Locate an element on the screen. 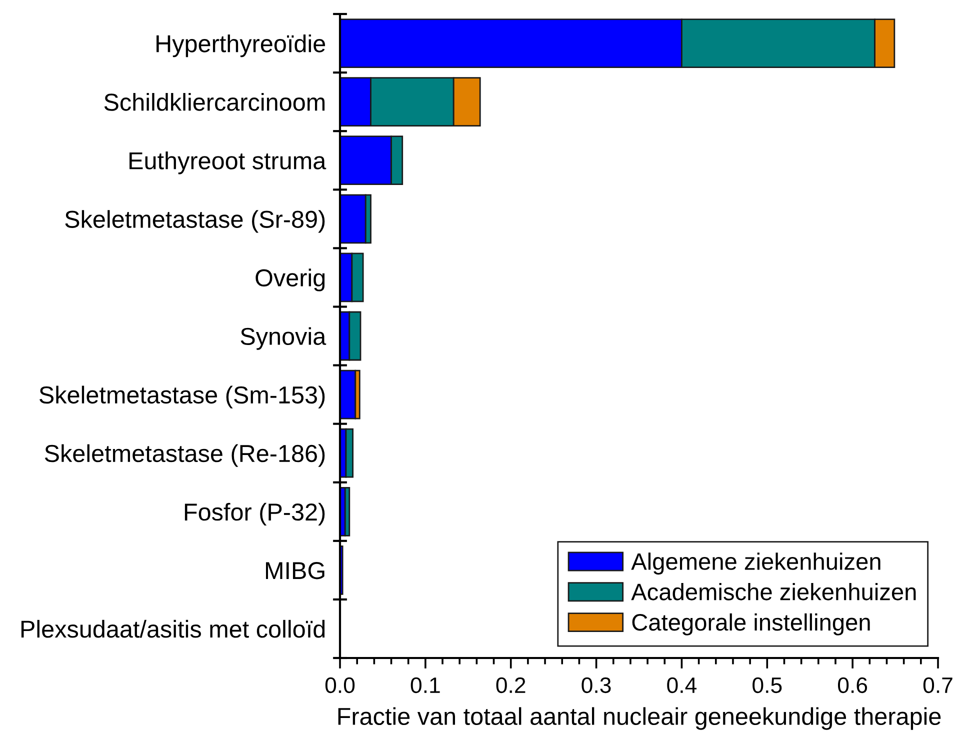 The image size is (954, 736). y-tick-label: Overig is located at coordinates (290, 280).